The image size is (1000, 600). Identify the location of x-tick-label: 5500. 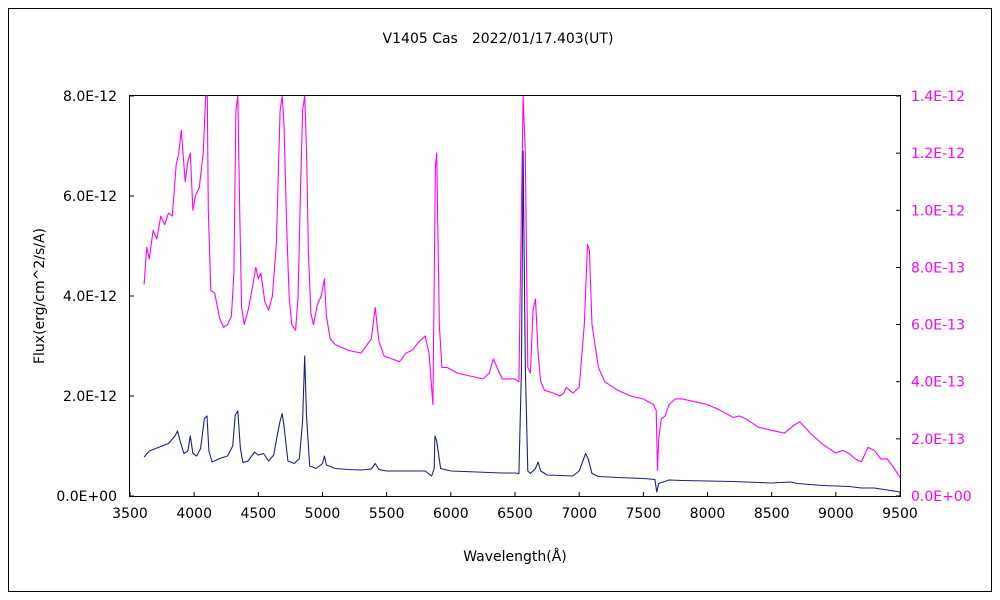
(387, 514).